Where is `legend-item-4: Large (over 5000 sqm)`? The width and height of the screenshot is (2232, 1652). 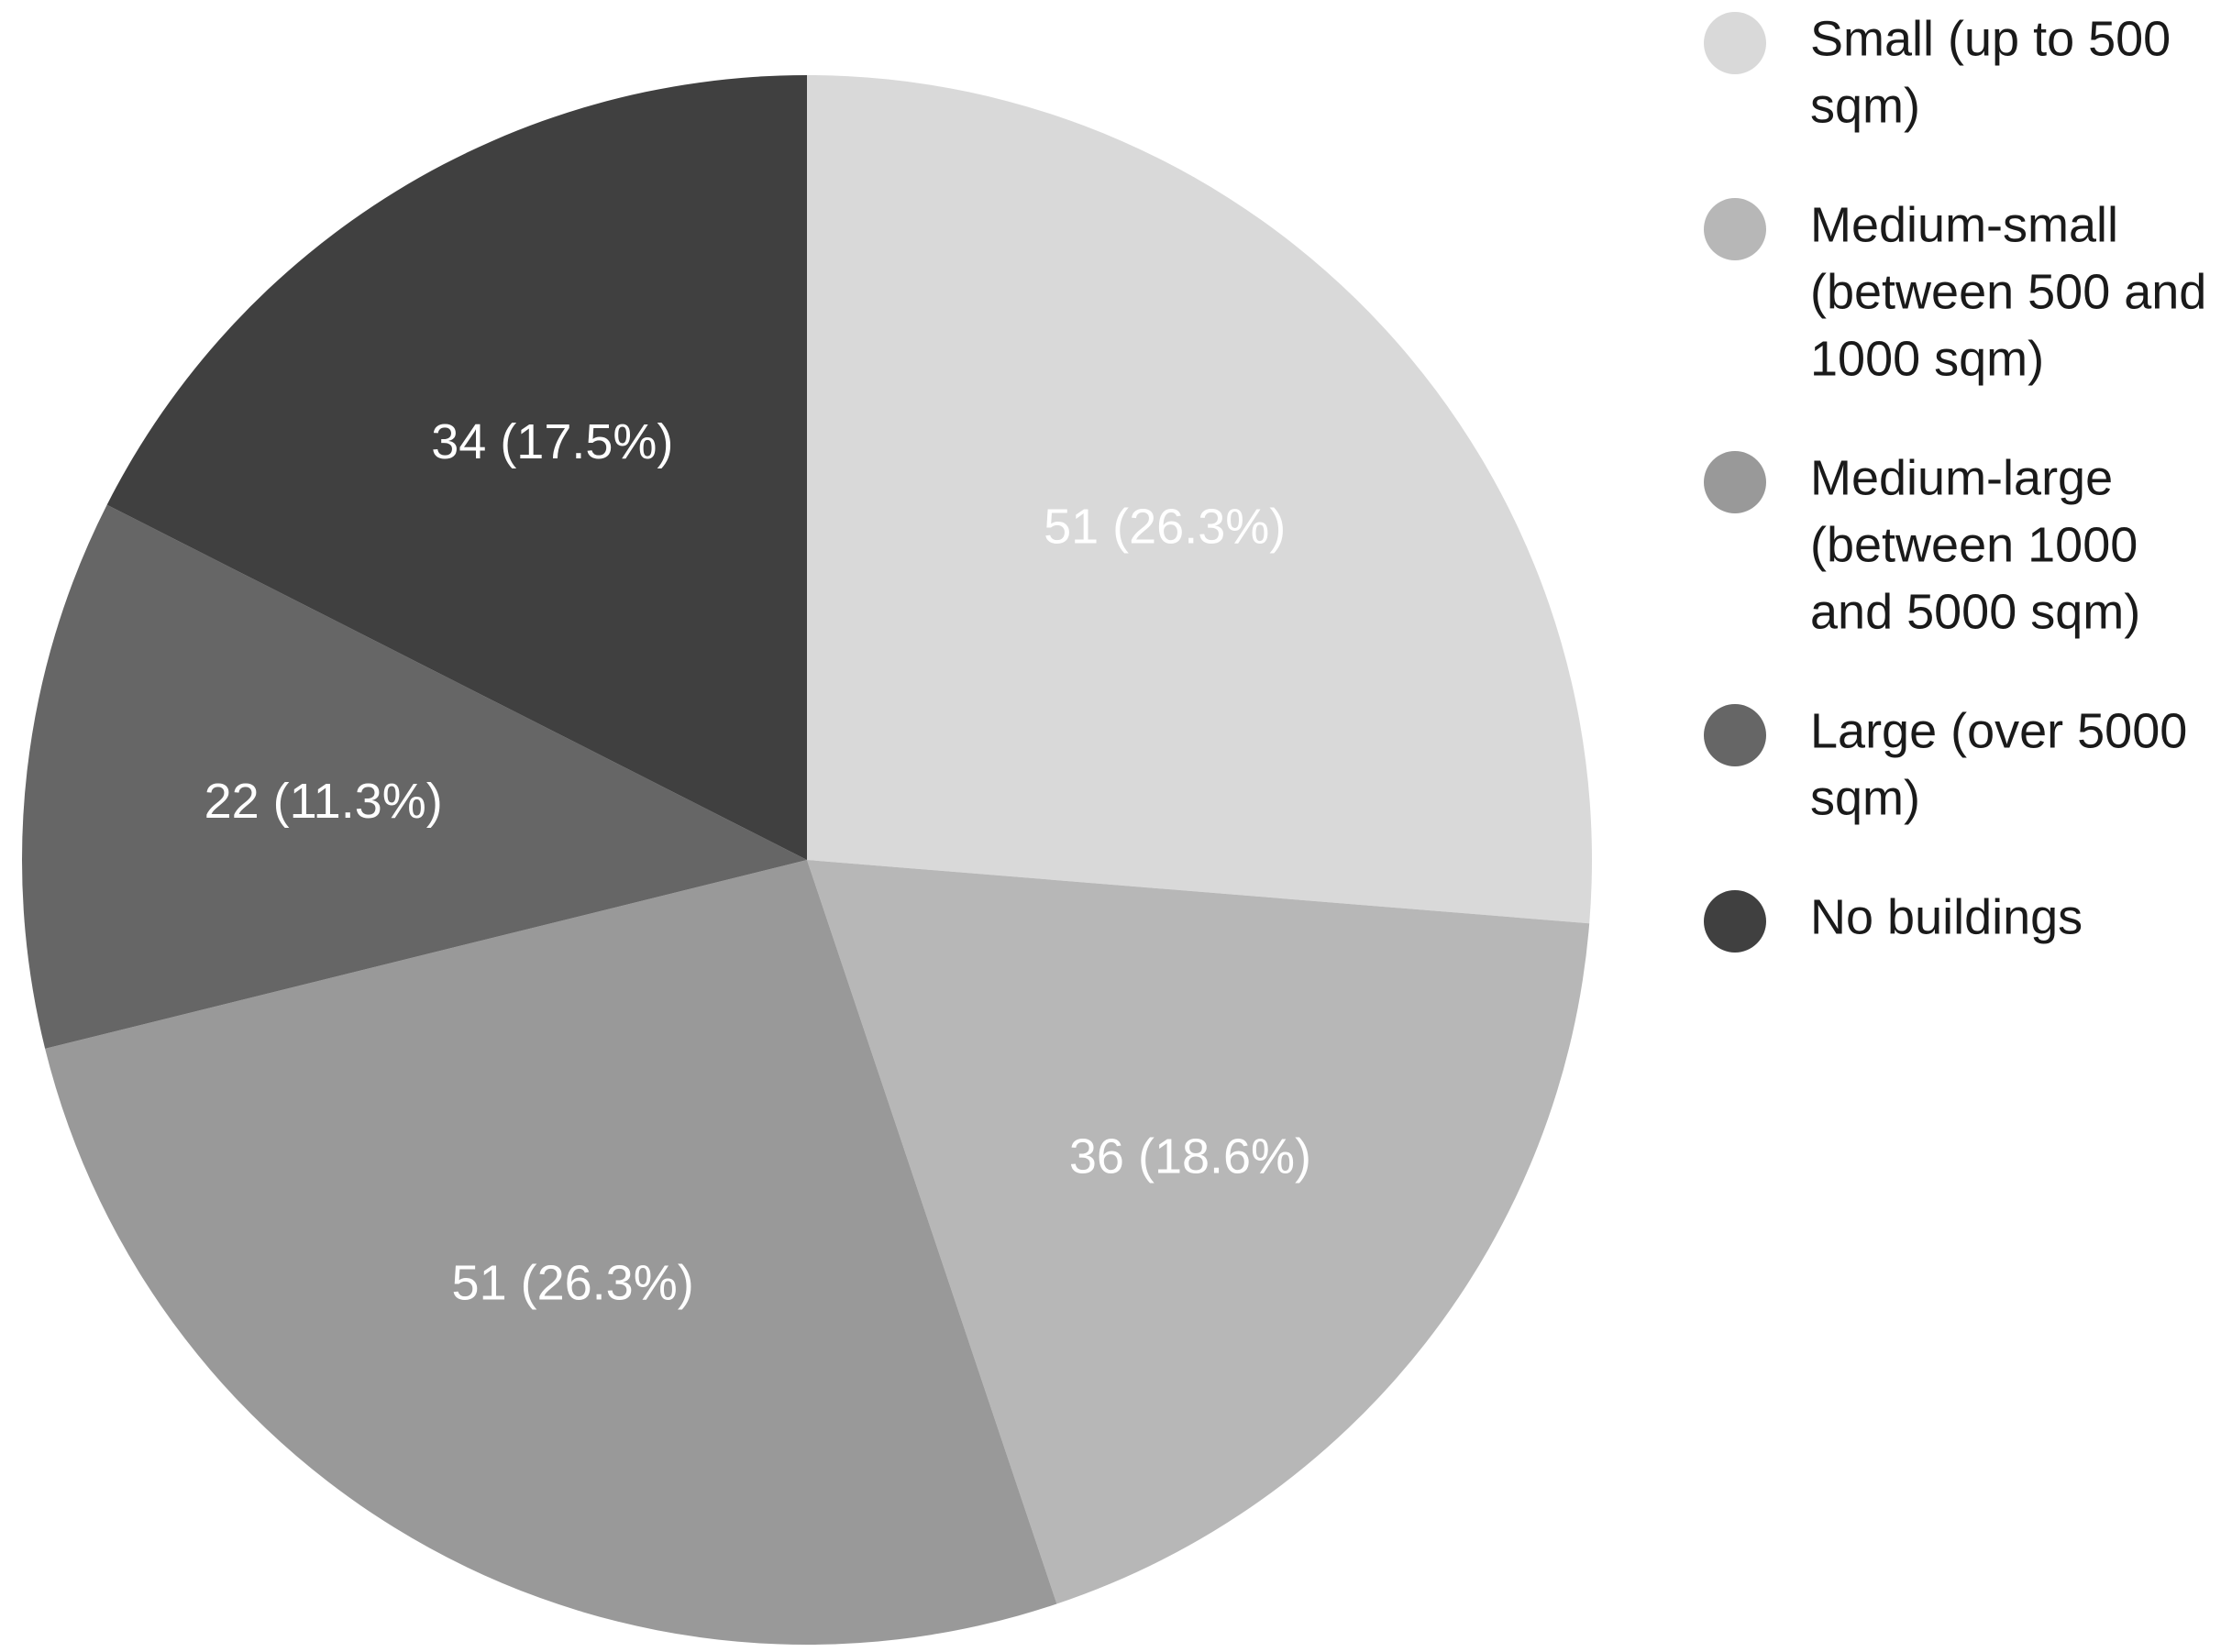
legend-item-4: Large (over 5000 sqm) is located at coordinates (1945, 764).